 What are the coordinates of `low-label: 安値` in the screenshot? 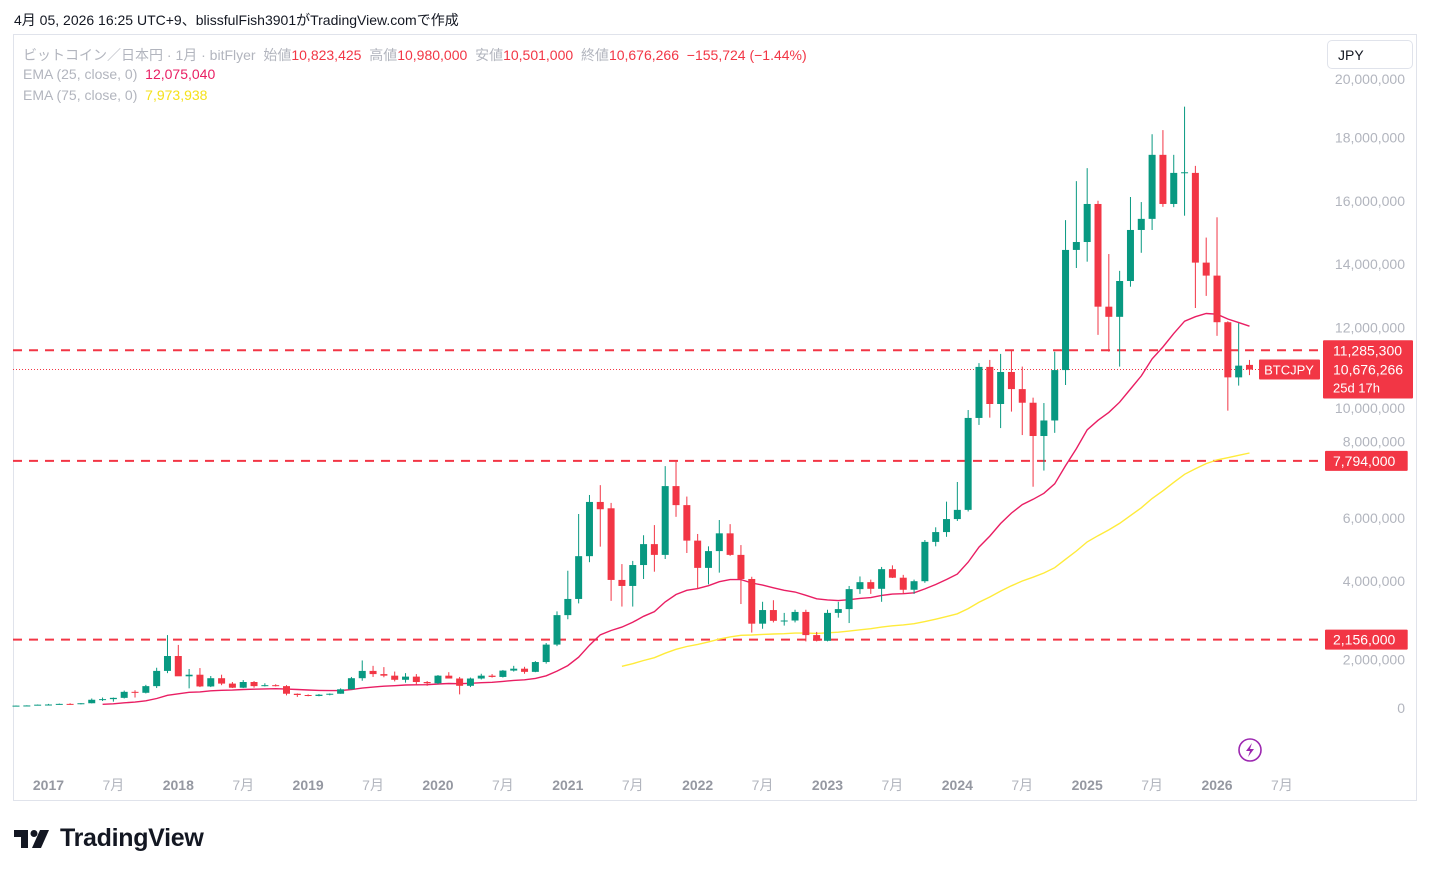 It's located at (489, 55).